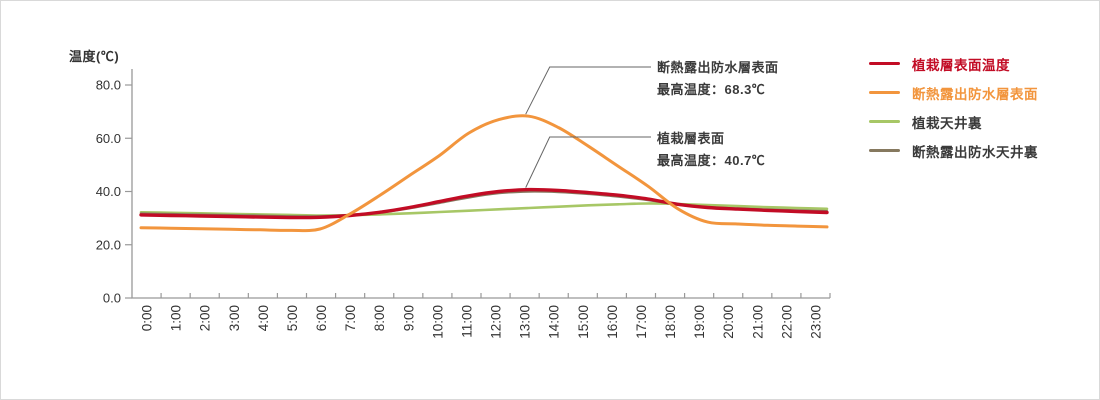  I want to click on y-axis-ticks: 0.0 20.0 40.0 60.0 80.0, so click(114, 192).